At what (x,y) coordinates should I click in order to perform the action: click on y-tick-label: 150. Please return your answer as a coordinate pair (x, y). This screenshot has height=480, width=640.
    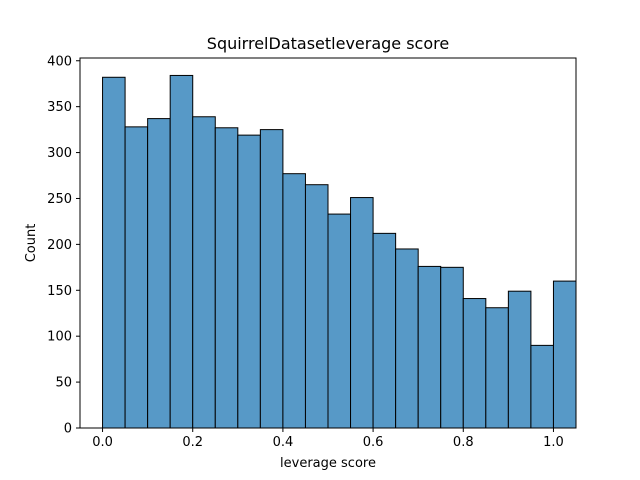
    Looking at the image, I should click on (59, 291).